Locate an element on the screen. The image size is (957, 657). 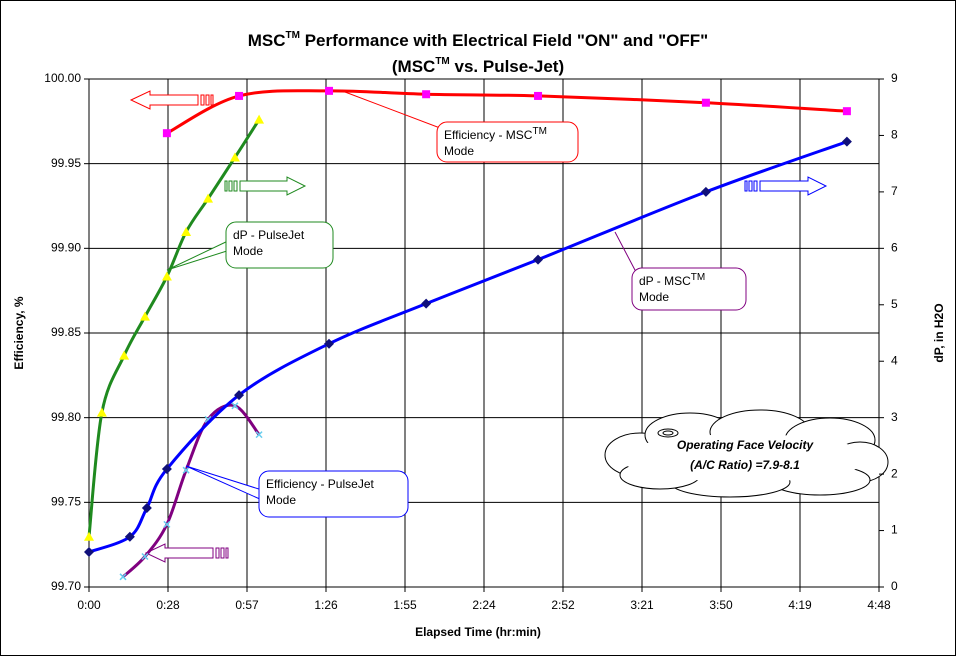
y2-tick-label: 6 is located at coordinates (894, 248).